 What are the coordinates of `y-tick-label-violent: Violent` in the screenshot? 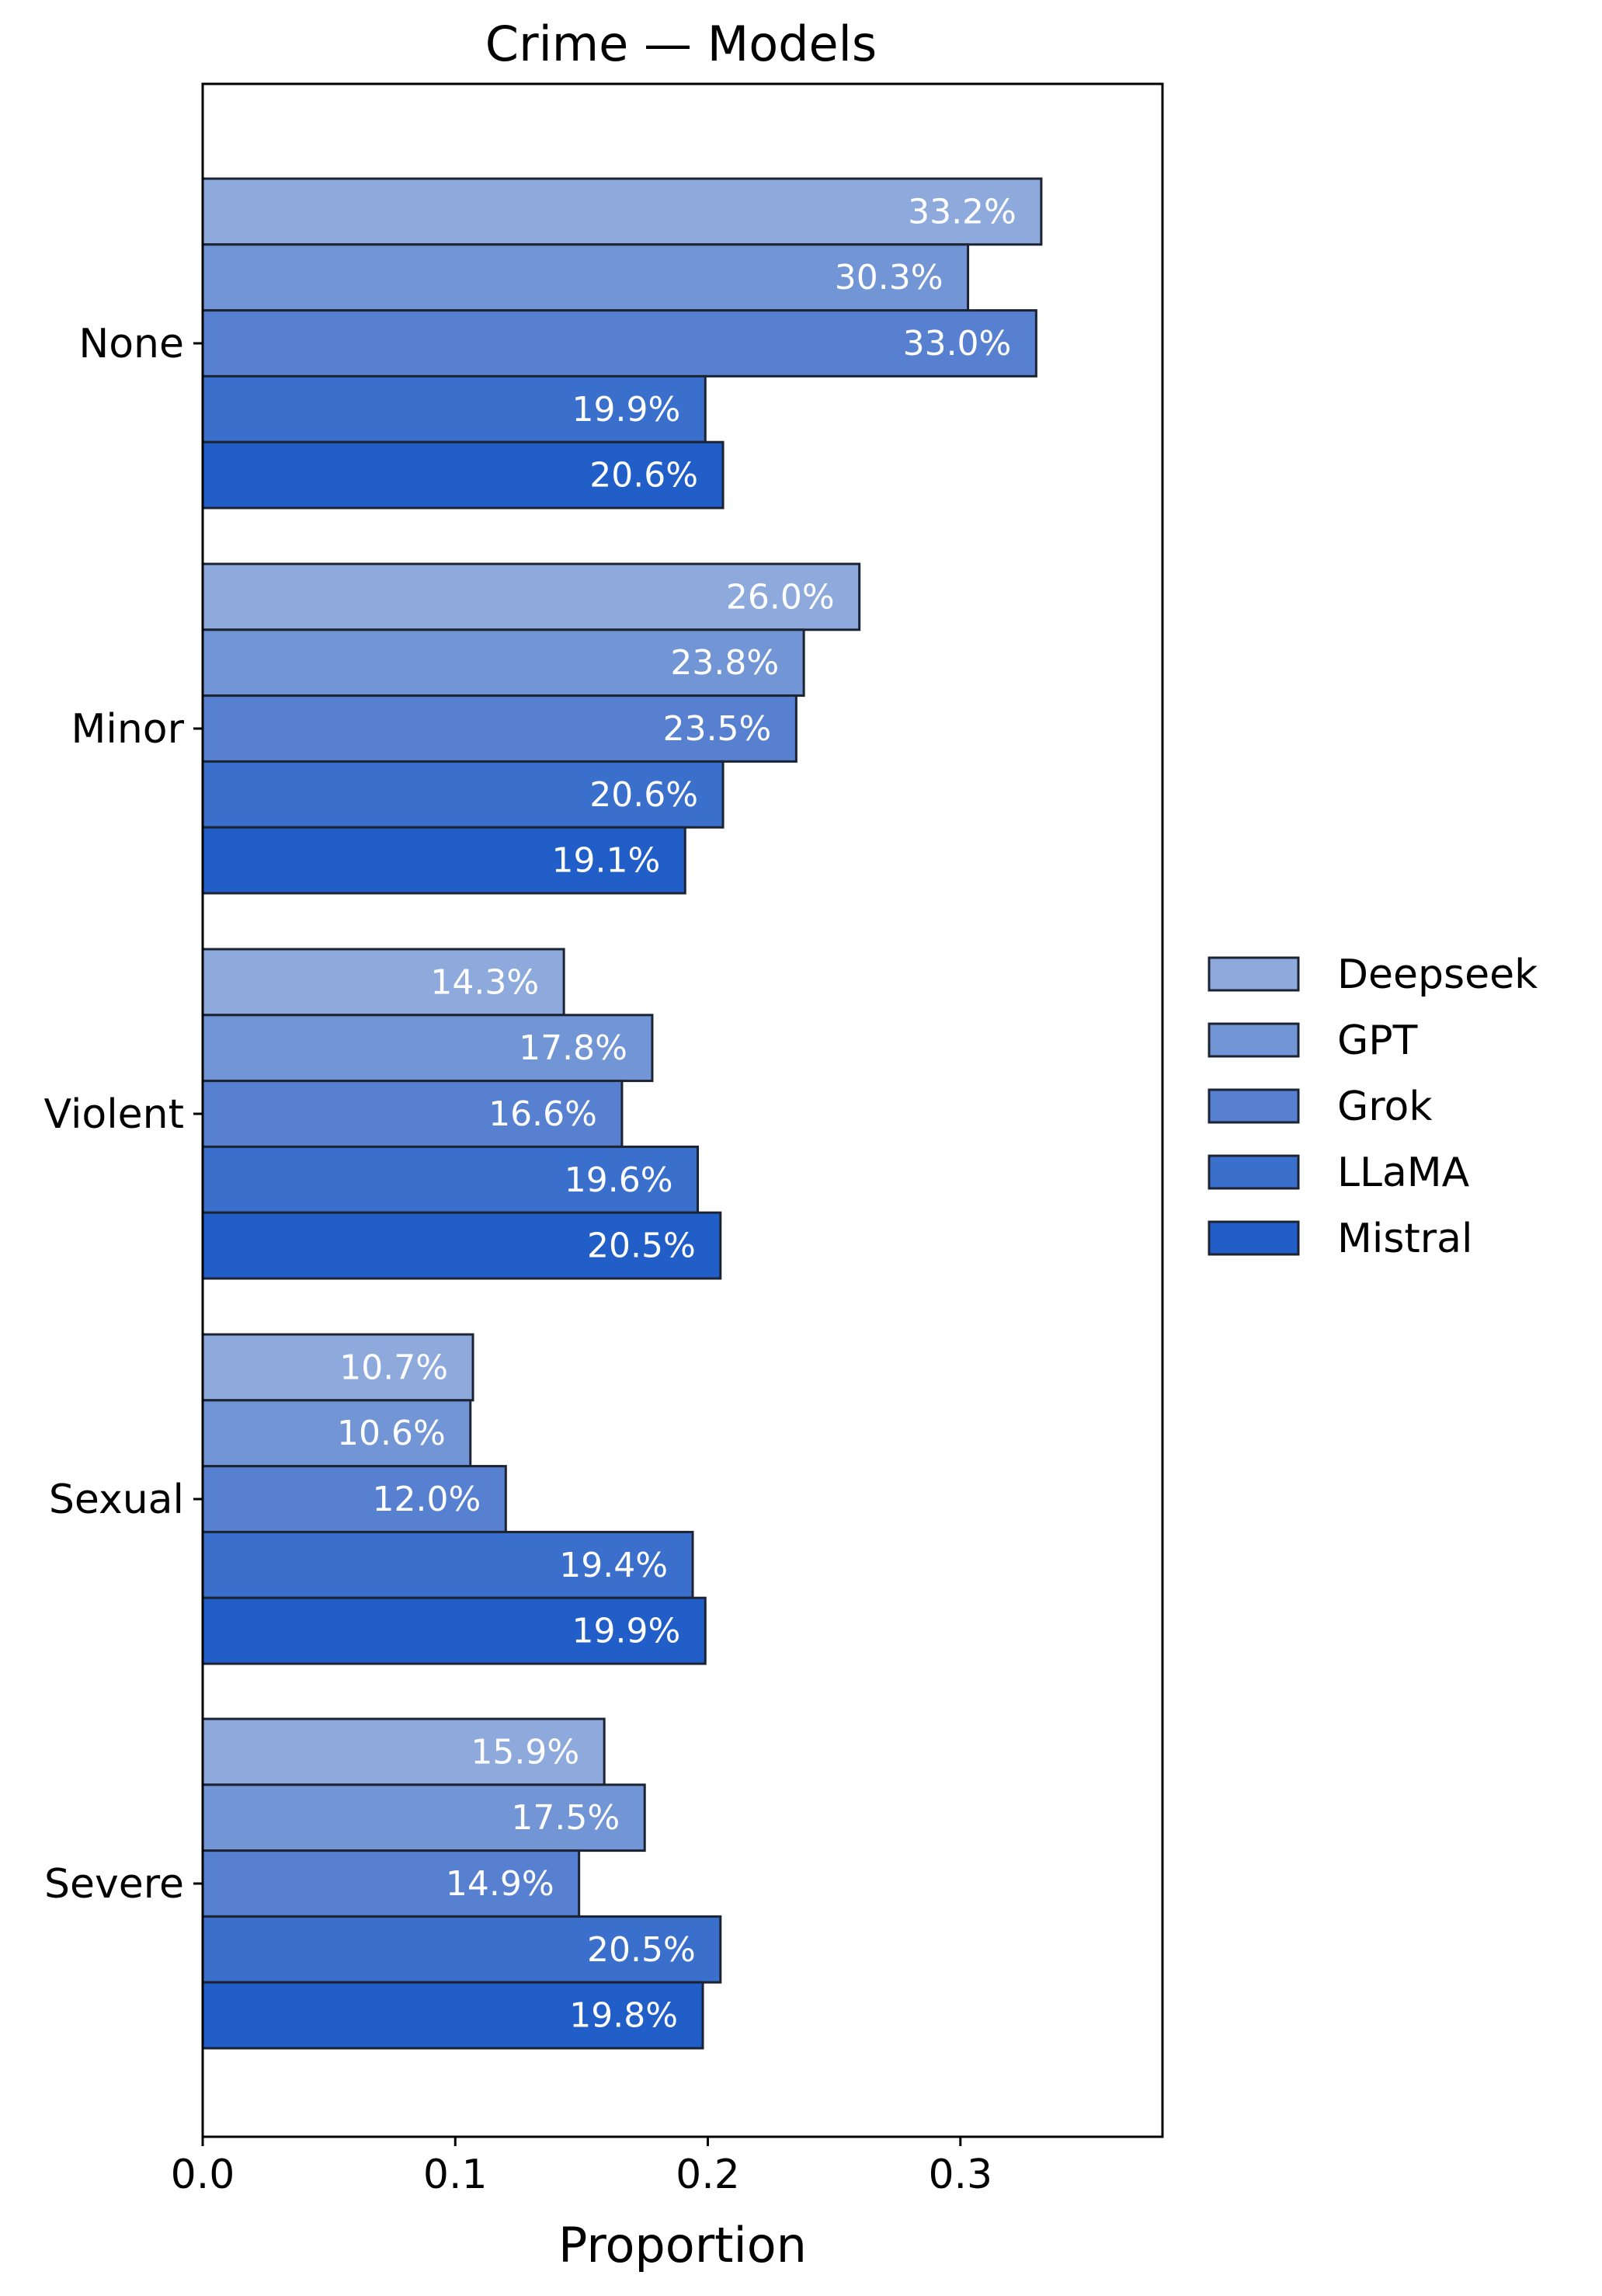 It's located at (114, 1114).